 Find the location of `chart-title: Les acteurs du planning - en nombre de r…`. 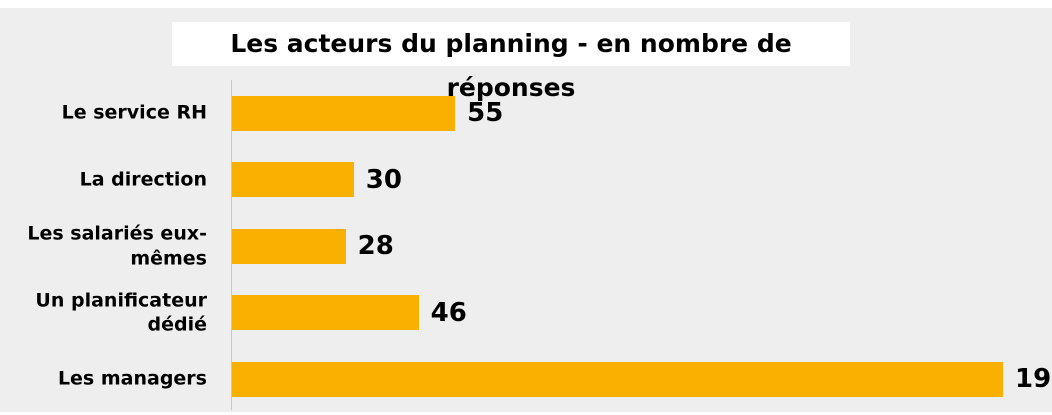

chart-title: Les acteurs du planning - en nombre de r… is located at coordinates (511, 62).